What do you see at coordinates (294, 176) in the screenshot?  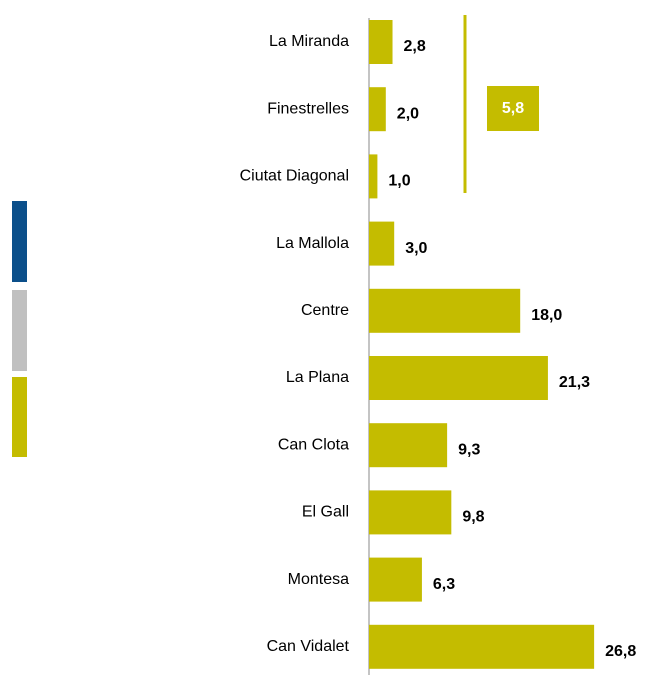 I see `category-label: Ciutat Diagonal` at bounding box center [294, 176].